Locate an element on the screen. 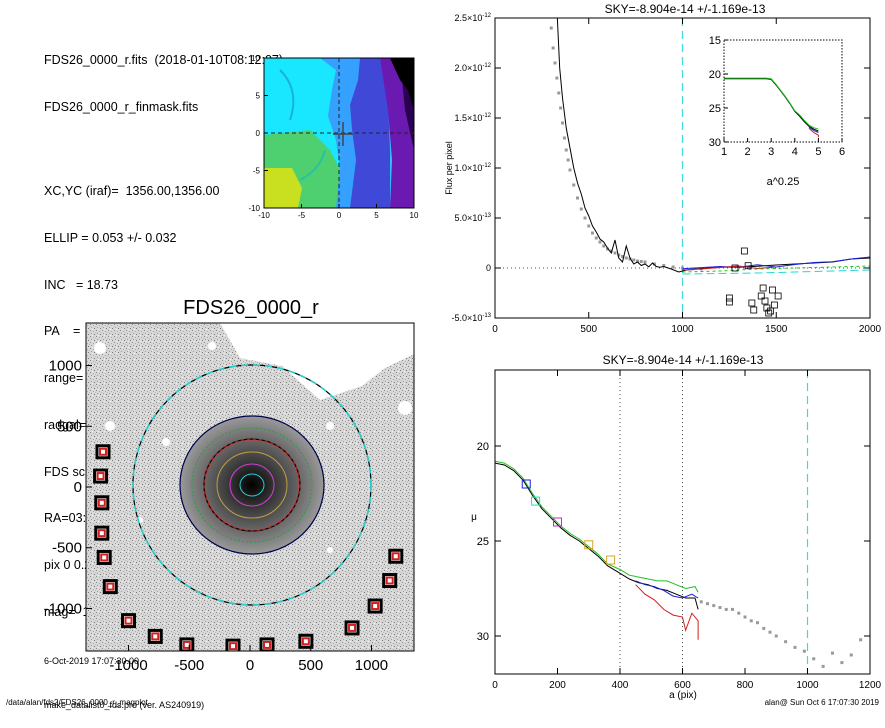 This screenshot has height=728, width=885. param-line: ELLIP = 0.053 +/- 0.032 is located at coordinates (110, 237).